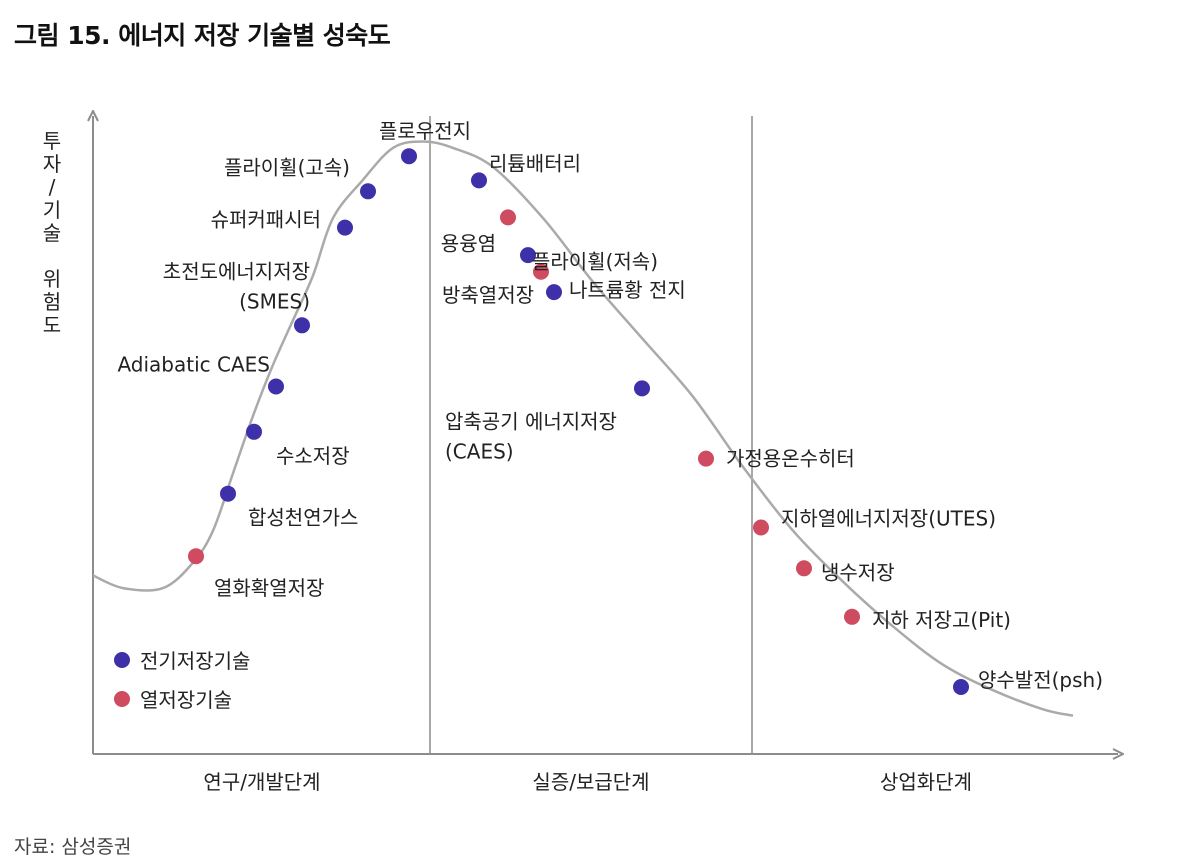  What do you see at coordinates (595, 262) in the screenshot?
I see `data-label-12: 플라이휠(저속)` at bounding box center [595, 262].